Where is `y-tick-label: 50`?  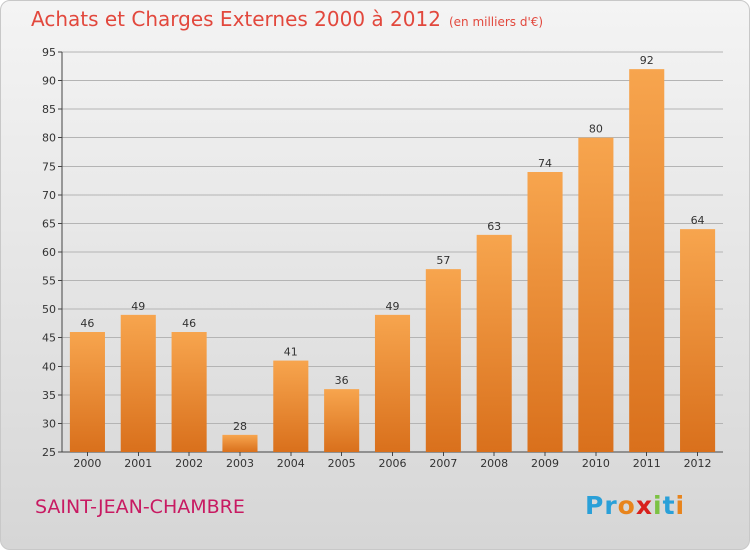
y-tick-label: 50 is located at coordinates (49, 309).